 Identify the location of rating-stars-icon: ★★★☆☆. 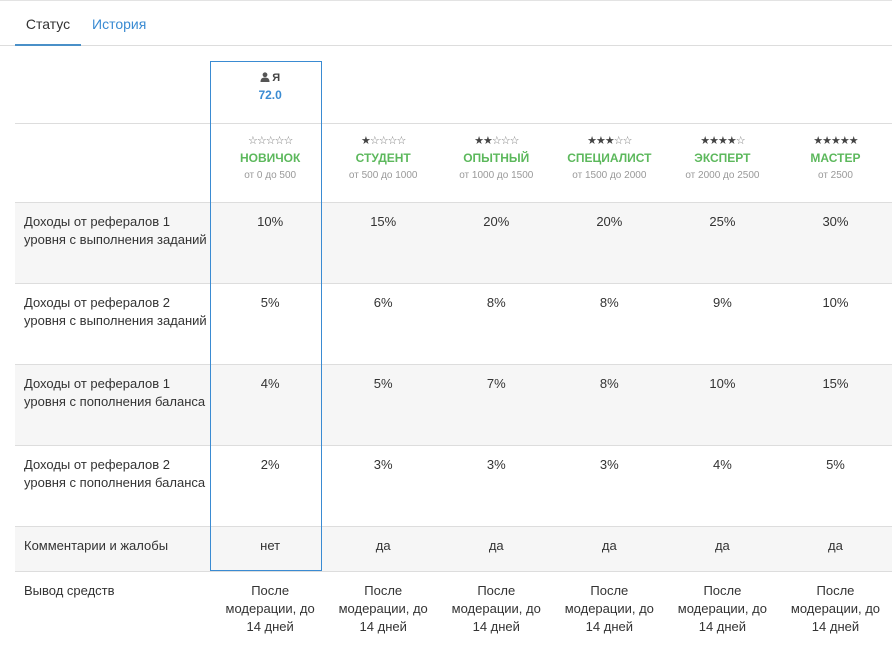
(609, 141).